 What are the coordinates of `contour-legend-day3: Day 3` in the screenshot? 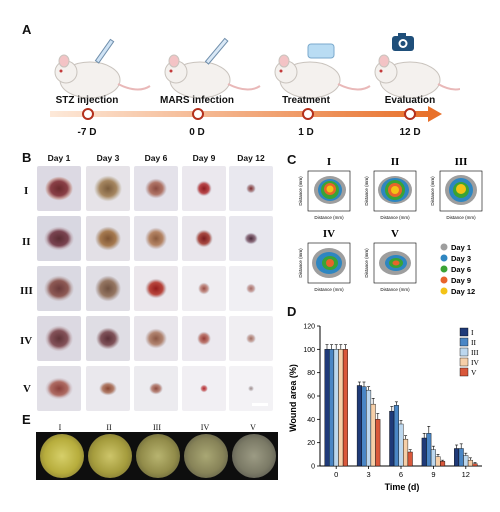 It's located at (461, 258).